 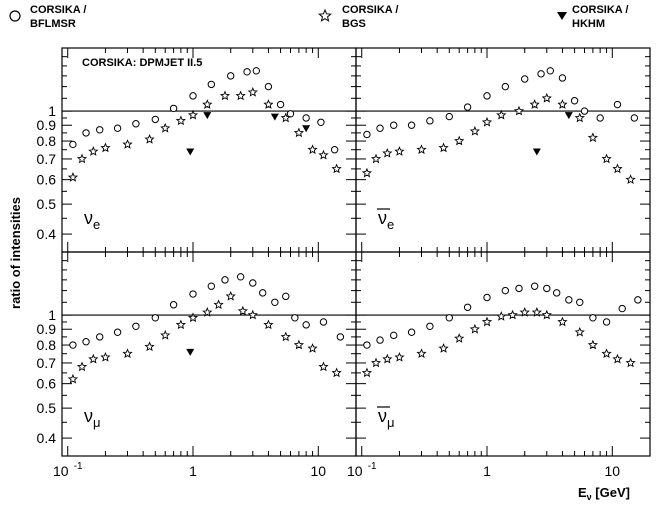 What do you see at coordinates (325, 15) in the screenshot?
I see `legend-star-marker` at bounding box center [325, 15].